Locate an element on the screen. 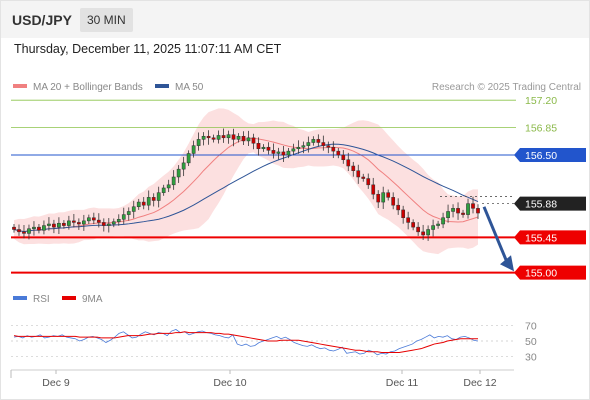  legend-label-rsi: RSI is located at coordinates (41, 299).